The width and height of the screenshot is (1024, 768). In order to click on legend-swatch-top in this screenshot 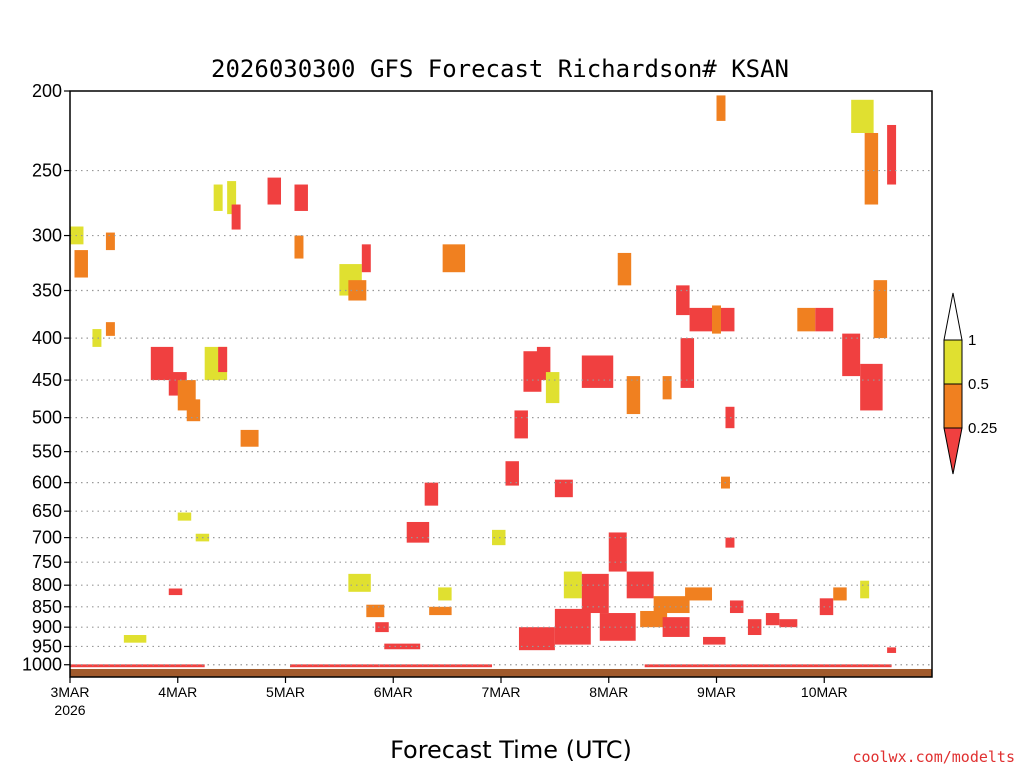, I will do `click(953, 316)`.